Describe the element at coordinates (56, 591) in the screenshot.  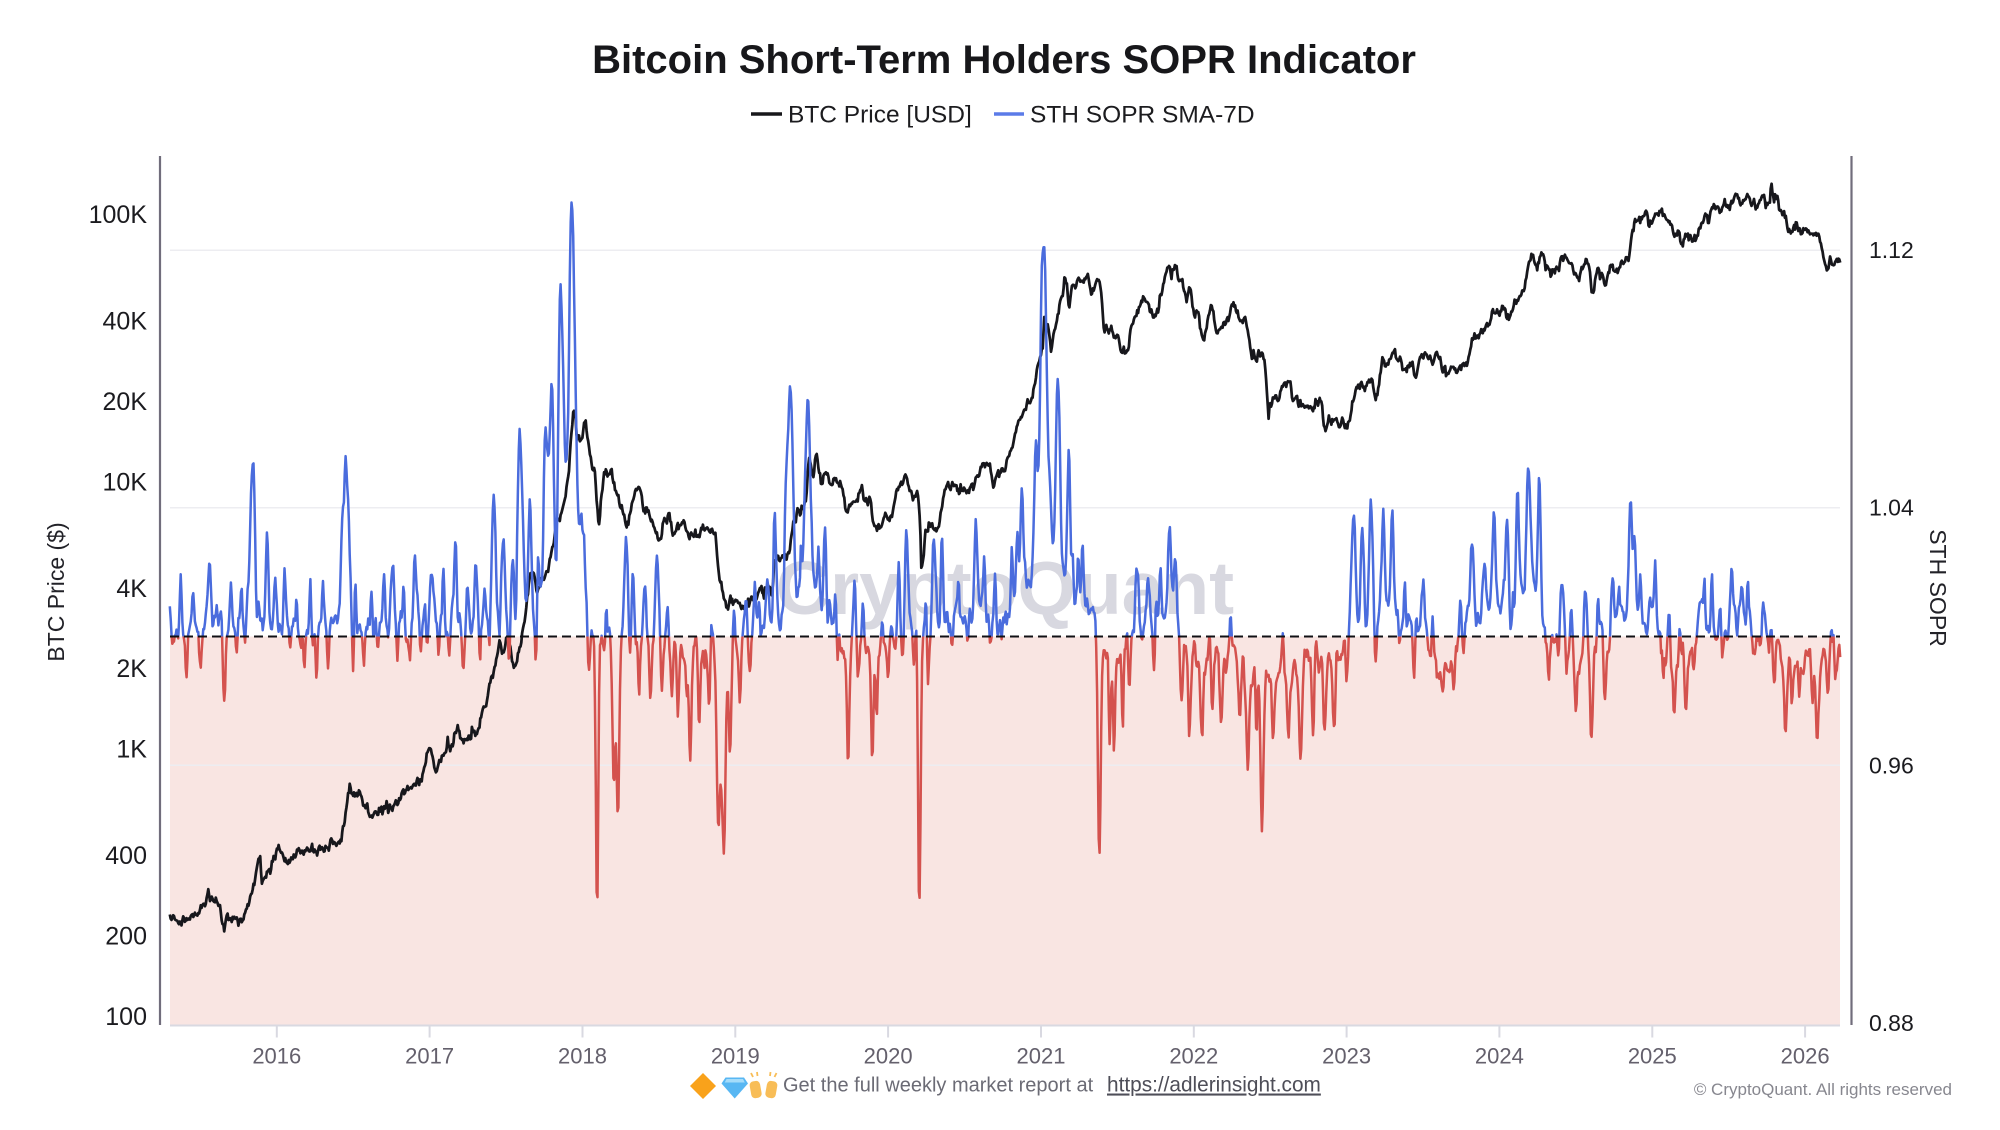
I see `svg-text: BTC Price ($)` at that location.